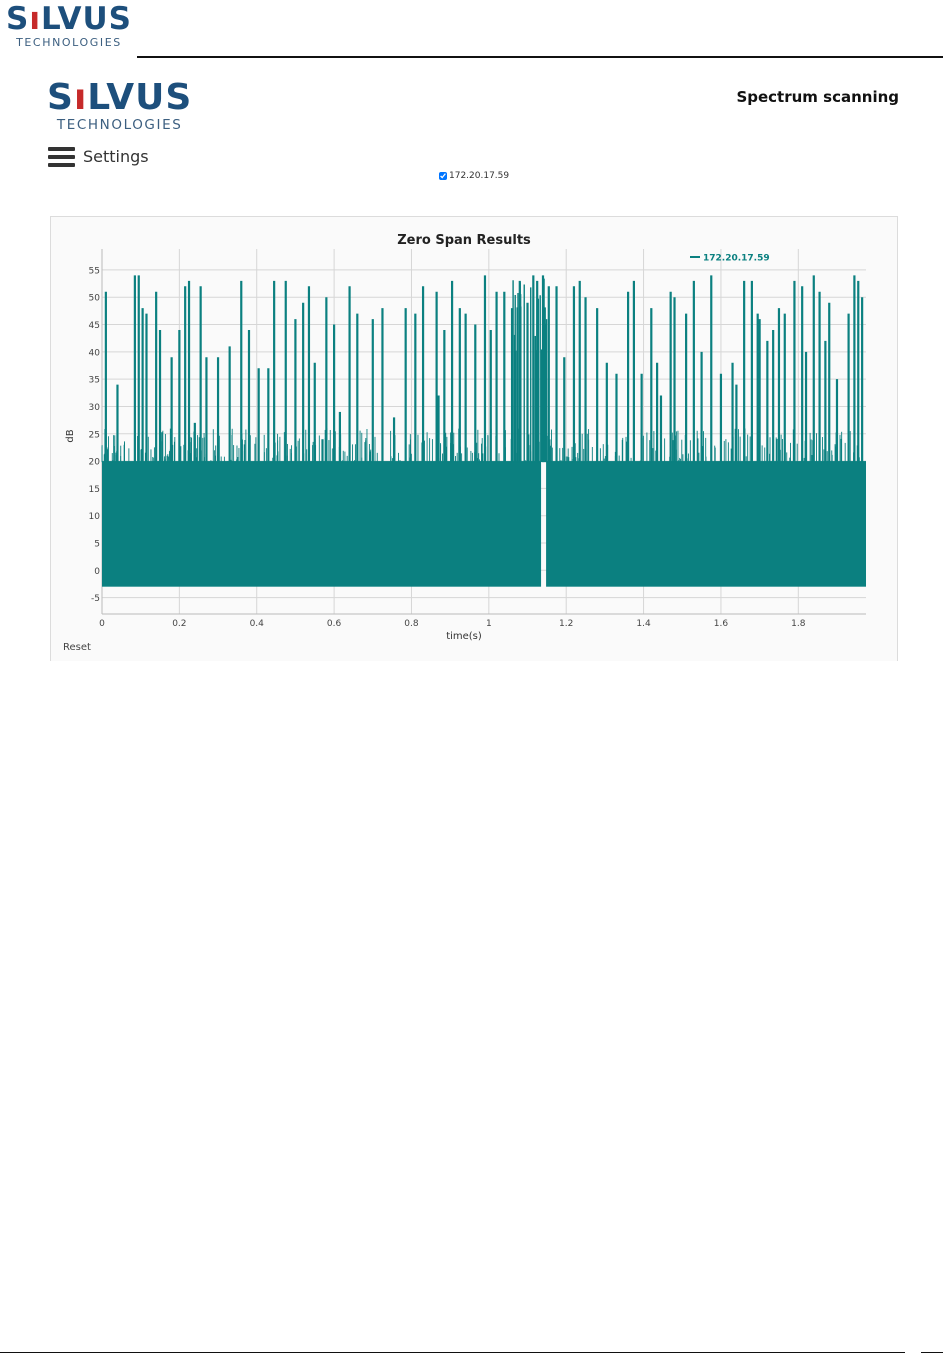 Image resolution: width=943 pixels, height=1355 pixels. Describe the element at coordinates (736, 259) in the screenshot. I see `legend-entry: 172.20.17.59` at that location.